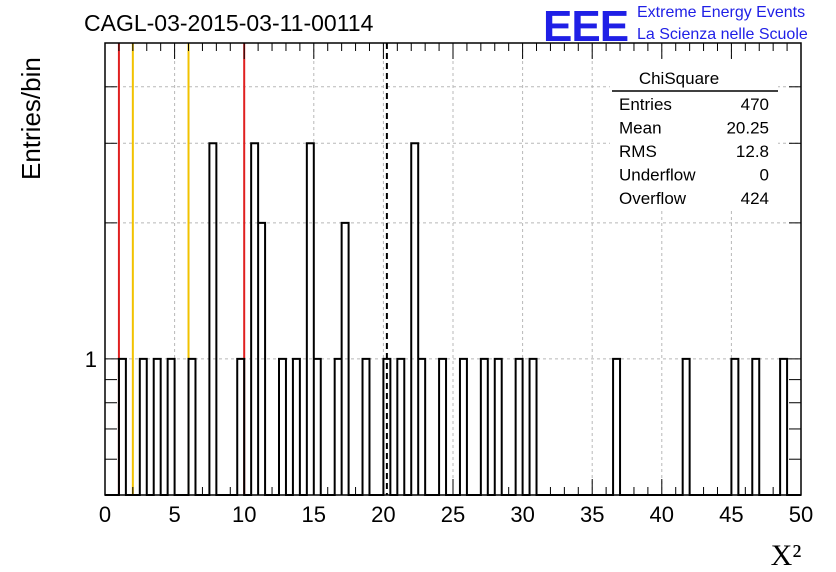 The width and height of the screenshot is (836, 572). I want to click on x-tick-labels: 0 5 10 15 20 25 30 35 40 45 50, so click(456, 514).